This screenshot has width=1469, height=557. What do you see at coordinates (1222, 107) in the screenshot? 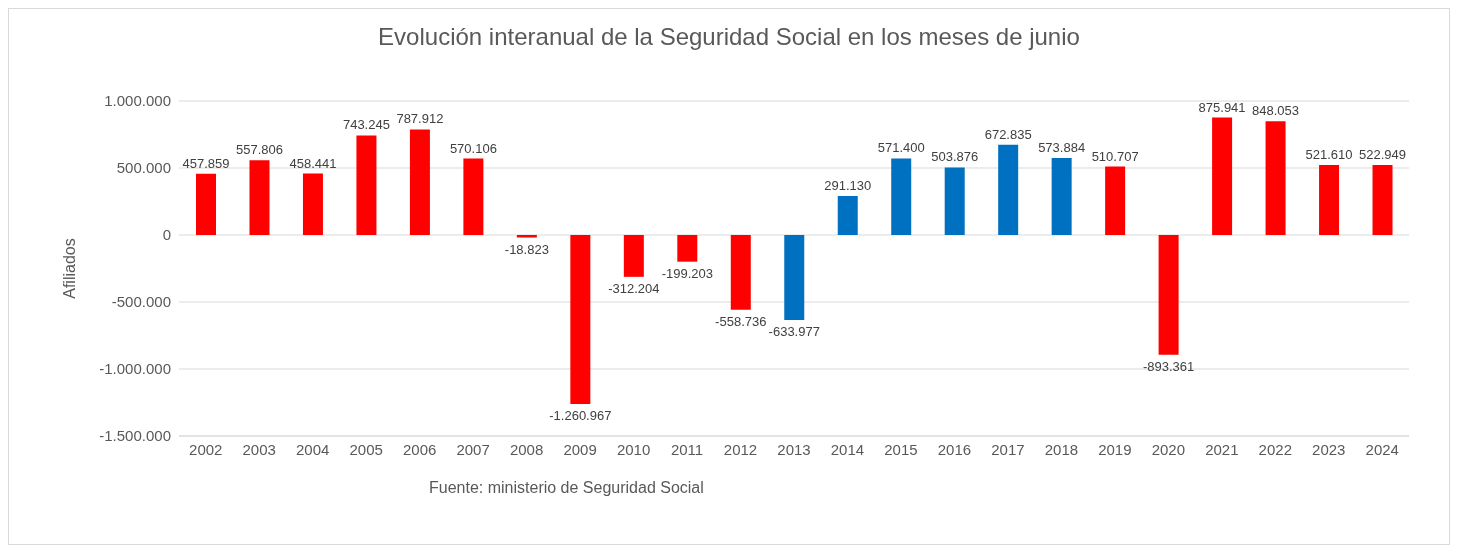
I see `data-label: 875.941` at bounding box center [1222, 107].